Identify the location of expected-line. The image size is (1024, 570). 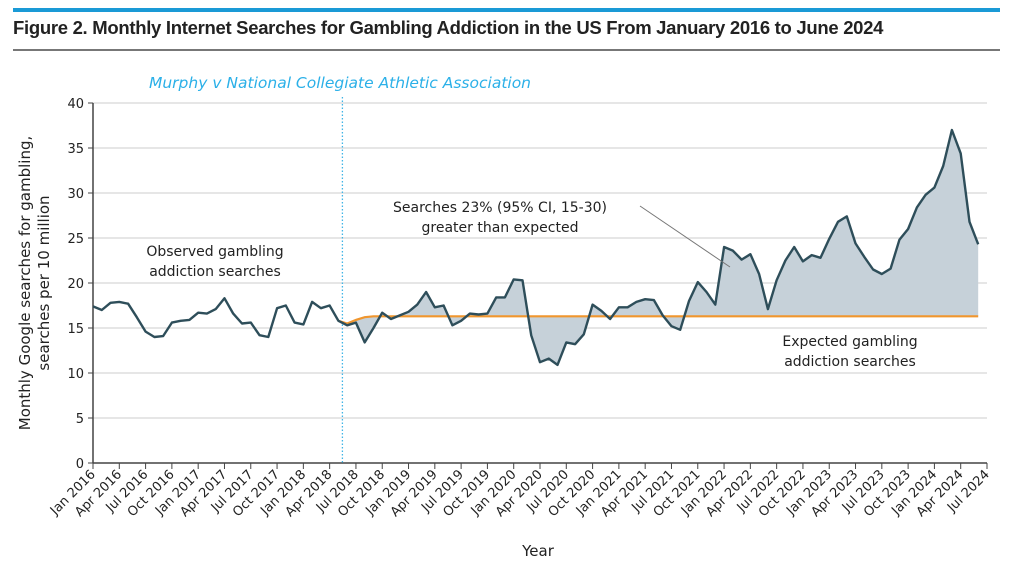
(658, 320).